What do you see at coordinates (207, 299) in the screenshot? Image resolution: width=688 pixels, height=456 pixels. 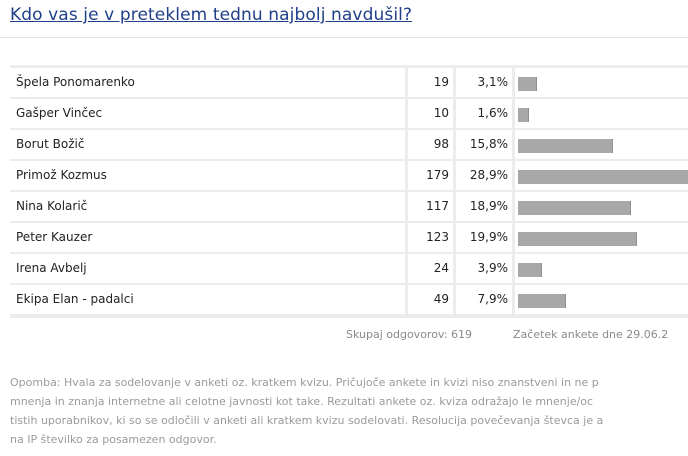 I see `candidate-name: Ekipa Elan - padalci` at bounding box center [207, 299].